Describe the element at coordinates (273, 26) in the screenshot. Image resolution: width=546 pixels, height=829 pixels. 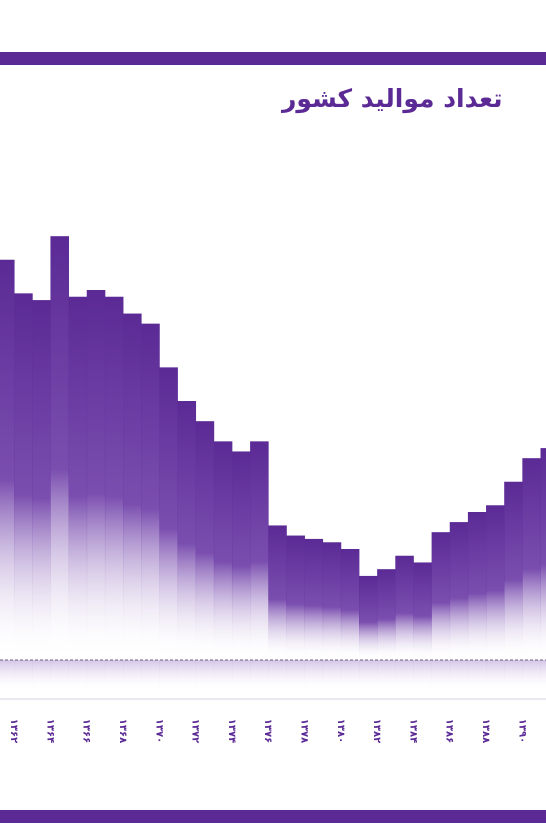
I see `top-band` at that location.